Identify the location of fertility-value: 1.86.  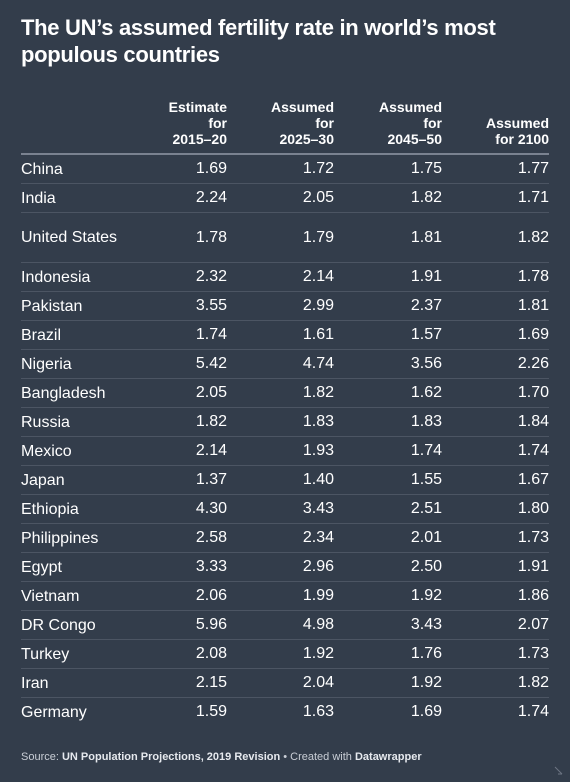
(495, 596).